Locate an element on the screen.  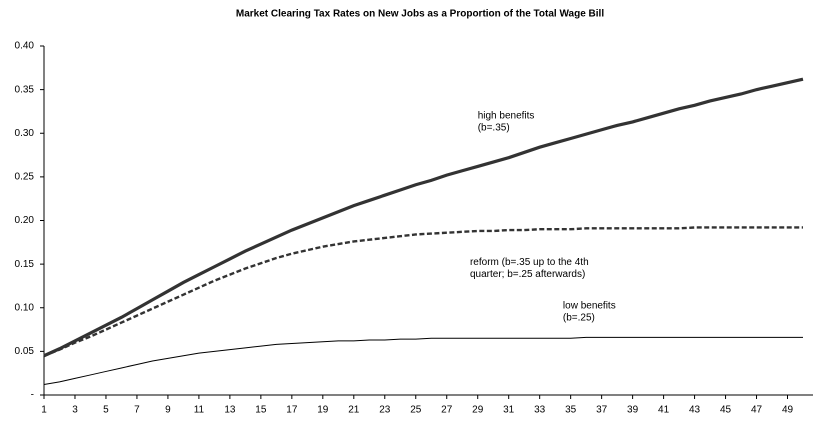
x-tick-label: 13 is located at coordinates (230, 410).